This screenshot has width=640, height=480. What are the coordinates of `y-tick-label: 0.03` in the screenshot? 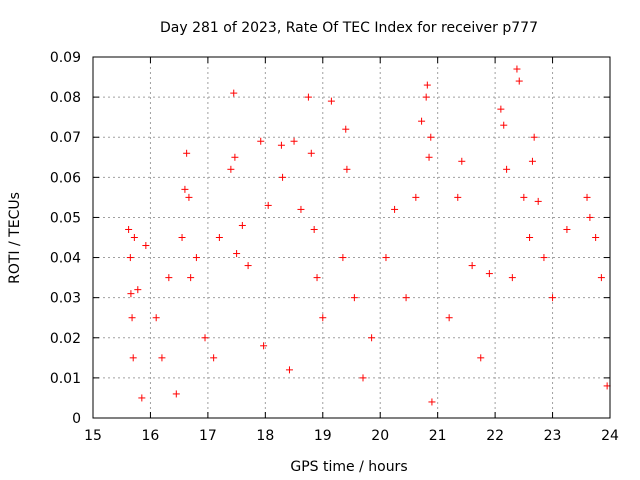 It's located at (65, 299).